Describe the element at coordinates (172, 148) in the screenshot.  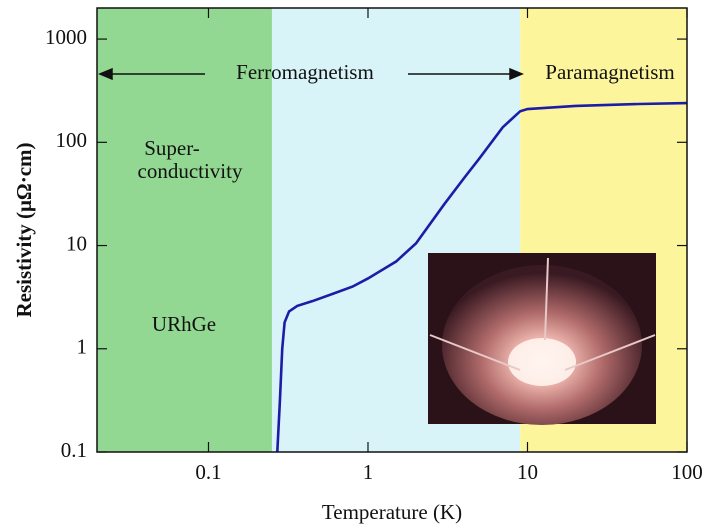
I see `annotation: Super-` at that location.